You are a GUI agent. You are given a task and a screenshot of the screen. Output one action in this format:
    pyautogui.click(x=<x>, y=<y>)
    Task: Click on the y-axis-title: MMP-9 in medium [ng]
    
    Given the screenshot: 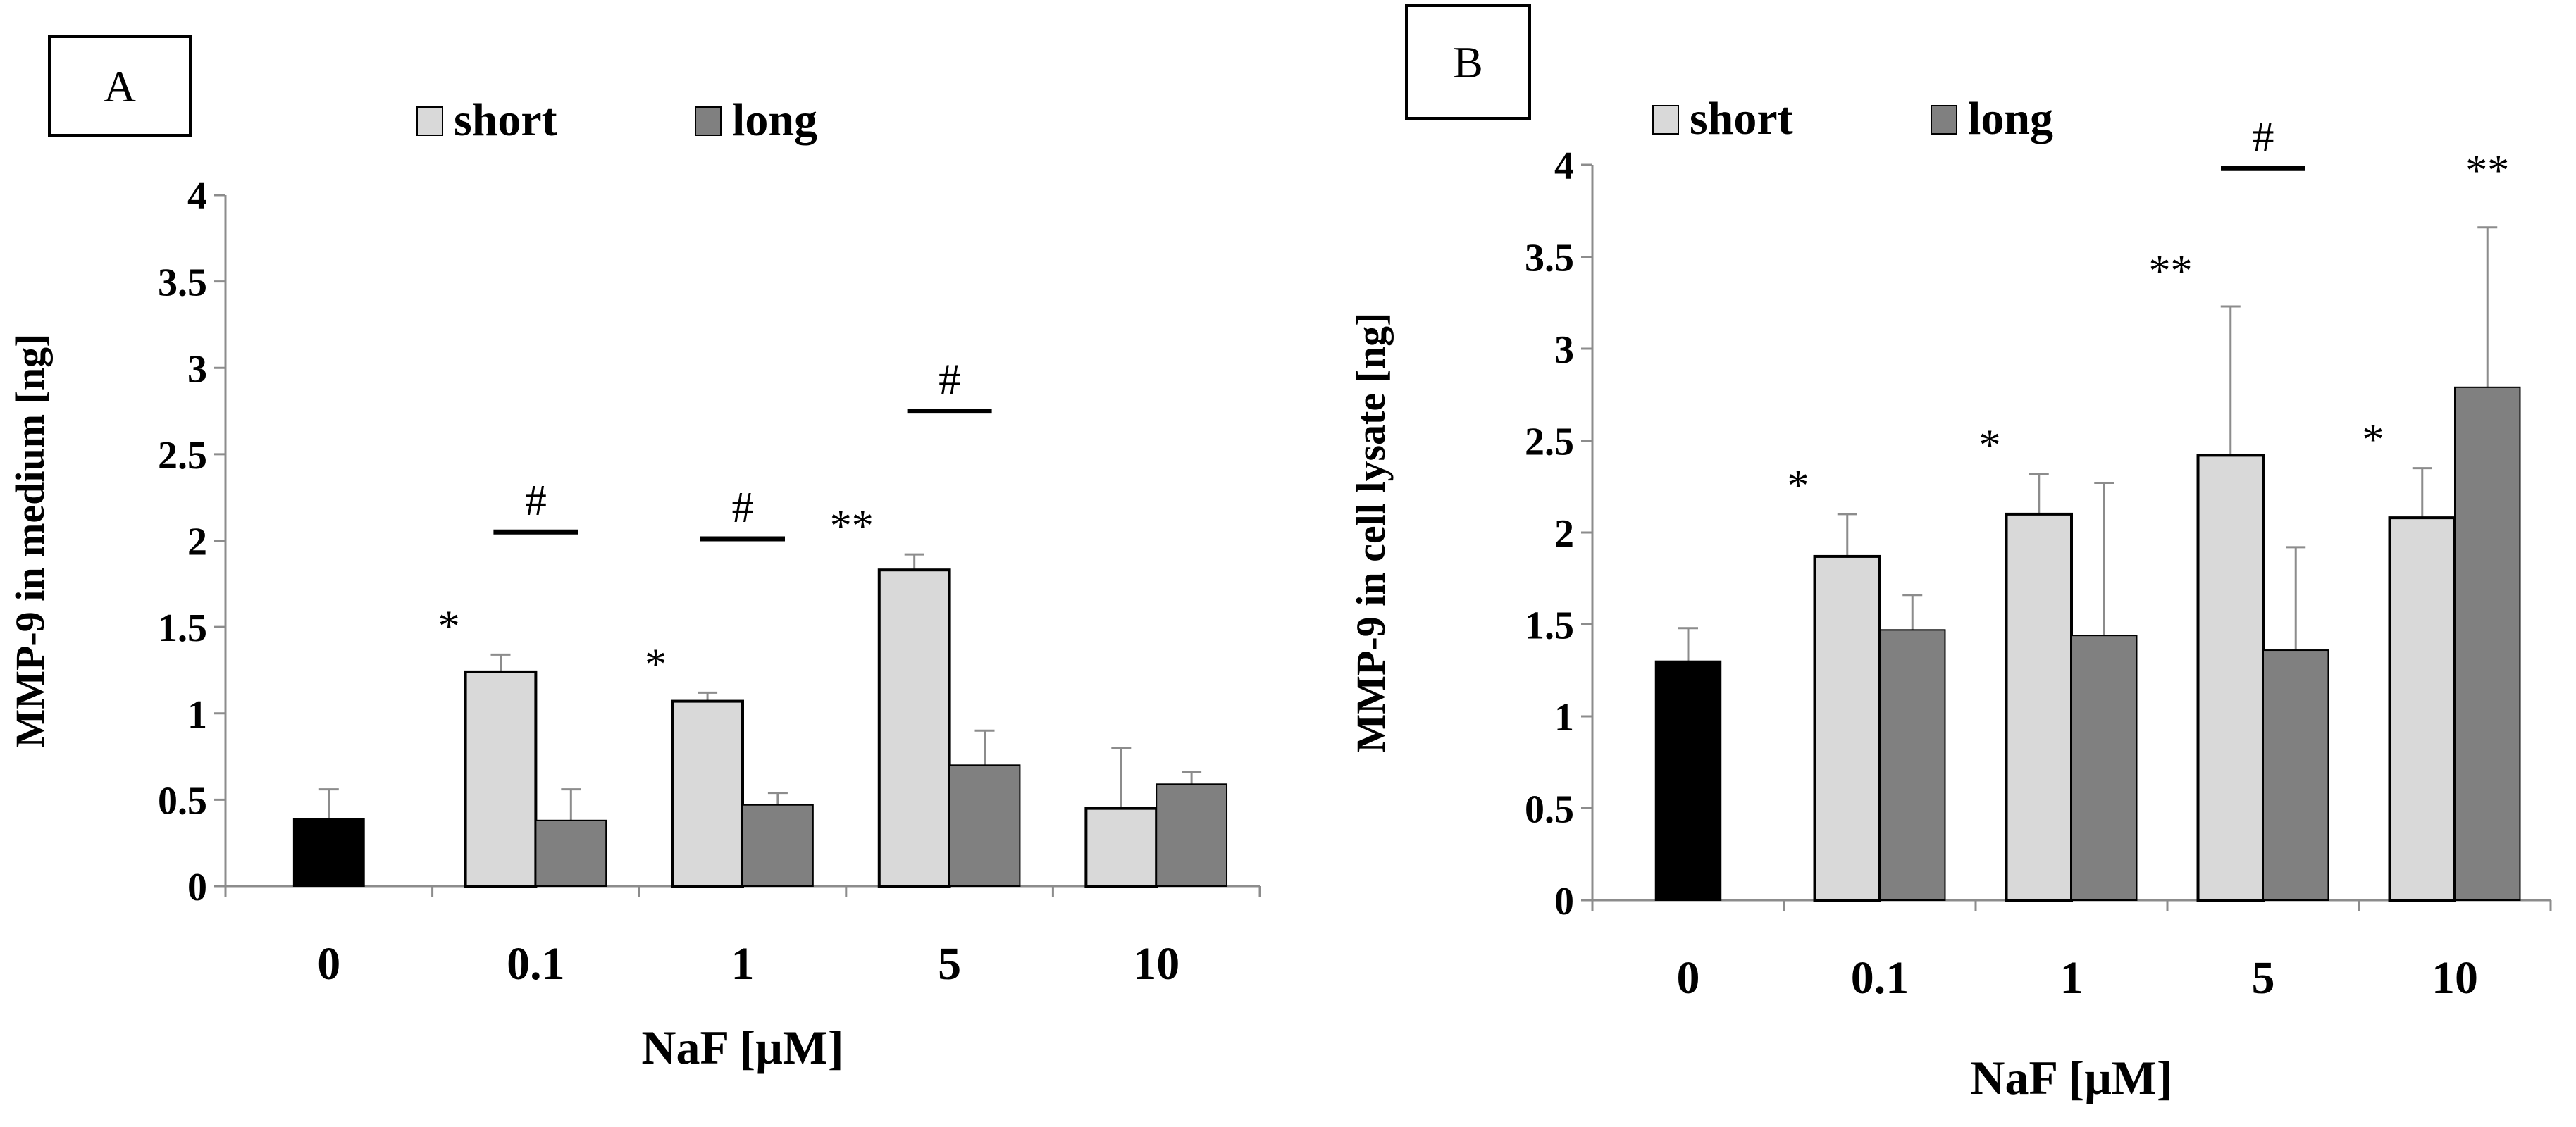 What is the action you would take?
    pyautogui.click(x=30, y=541)
    